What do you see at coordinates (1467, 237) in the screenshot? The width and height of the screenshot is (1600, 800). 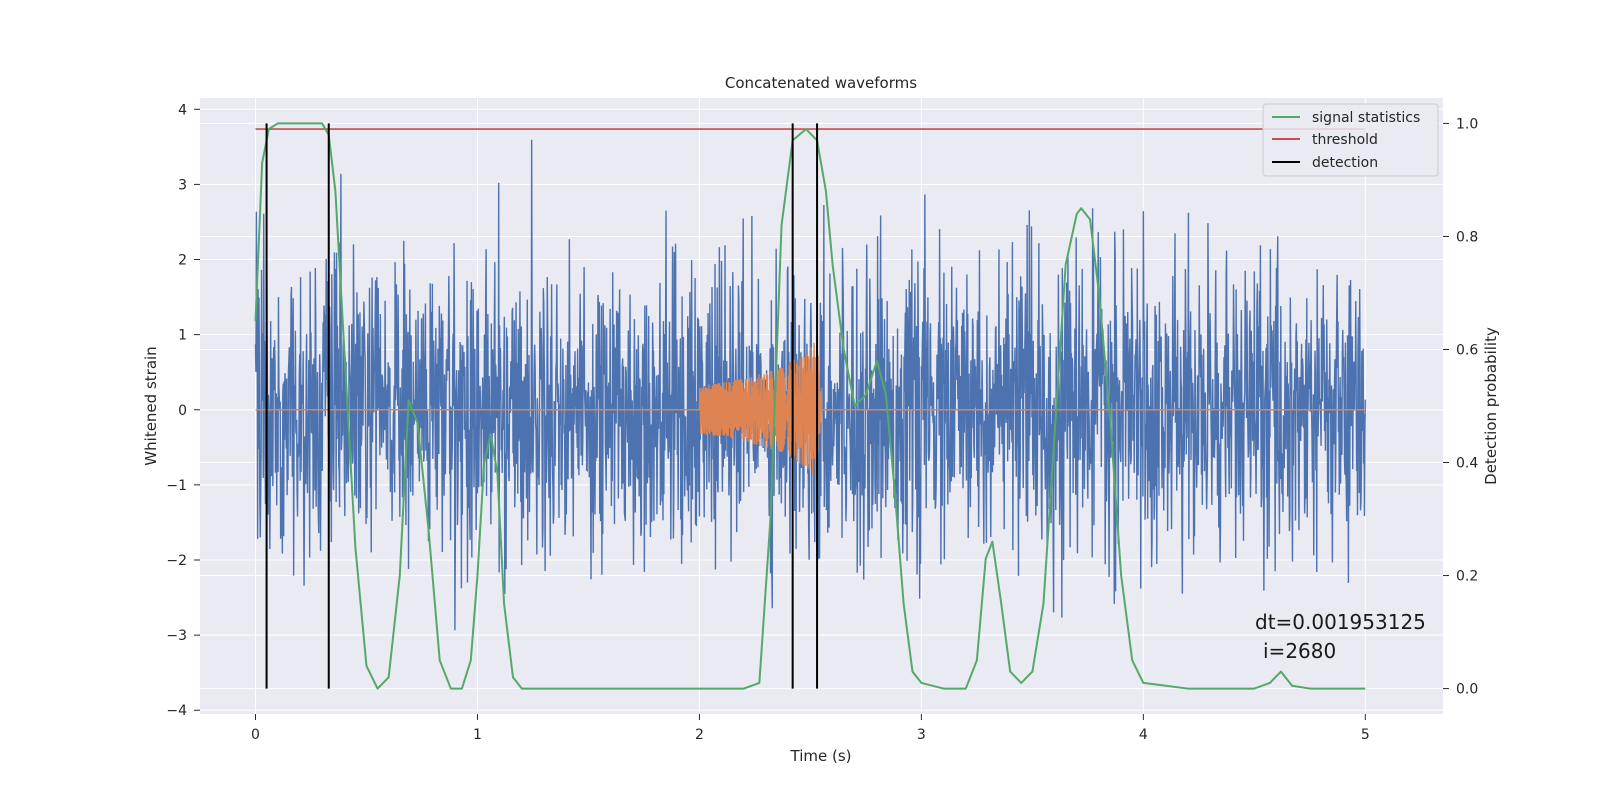 I see `y-right-tick-label: 0.8` at bounding box center [1467, 237].